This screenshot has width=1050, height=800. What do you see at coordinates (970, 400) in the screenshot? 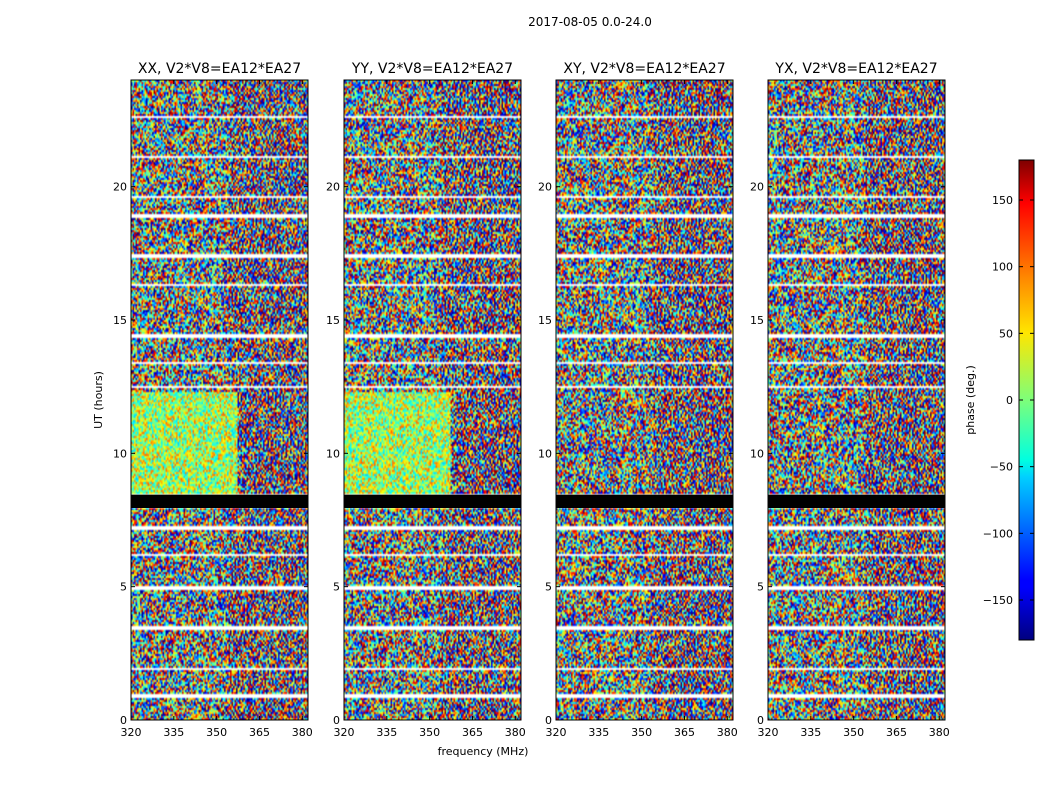
I see `colorbar-label: phase (deg.)` at bounding box center [970, 400].